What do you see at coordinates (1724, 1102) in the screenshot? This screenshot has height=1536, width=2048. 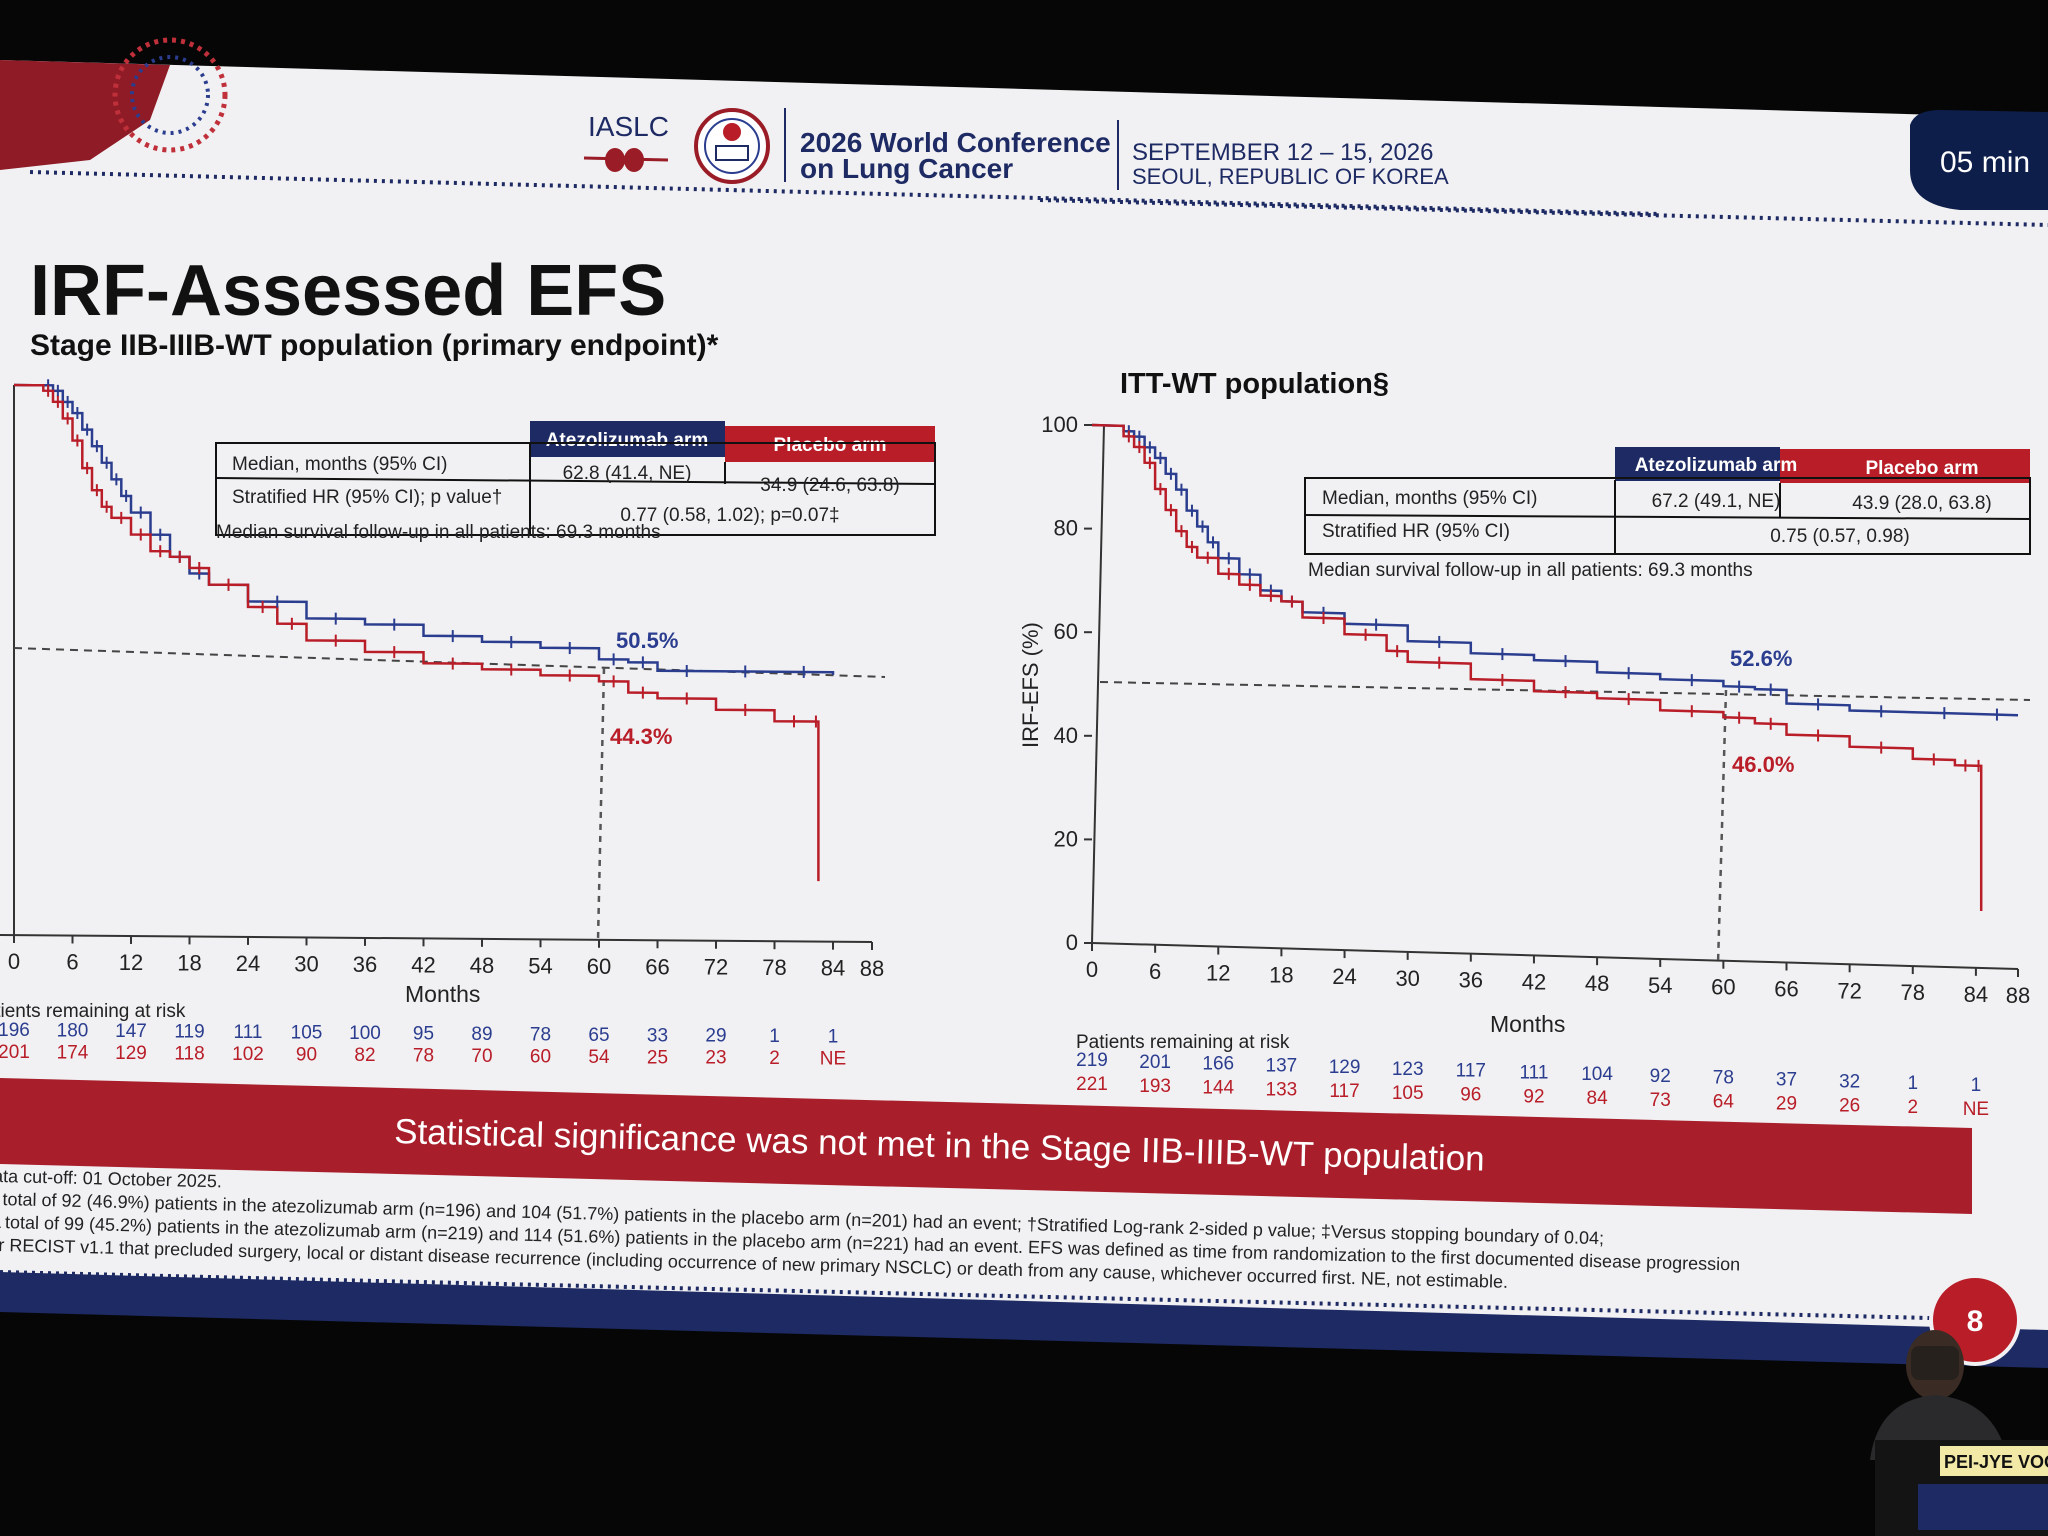 I see `right-risk-placebo-value: 64` at bounding box center [1724, 1102].